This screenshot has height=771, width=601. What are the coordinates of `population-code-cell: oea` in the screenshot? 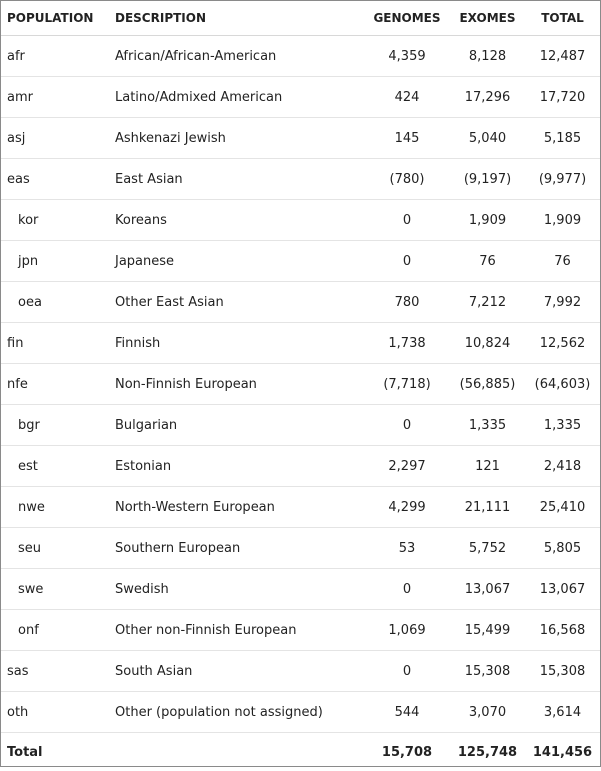 It's located at (55, 302).